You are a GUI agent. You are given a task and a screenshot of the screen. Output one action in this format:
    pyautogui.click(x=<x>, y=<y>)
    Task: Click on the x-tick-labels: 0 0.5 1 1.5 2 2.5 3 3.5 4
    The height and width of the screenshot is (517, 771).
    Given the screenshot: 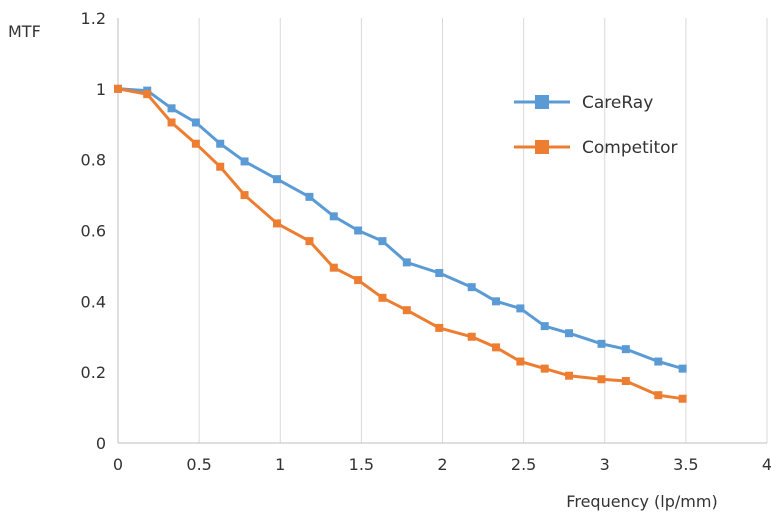 What is the action you would take?
    pyautogui.click(x=442, y=464)
    